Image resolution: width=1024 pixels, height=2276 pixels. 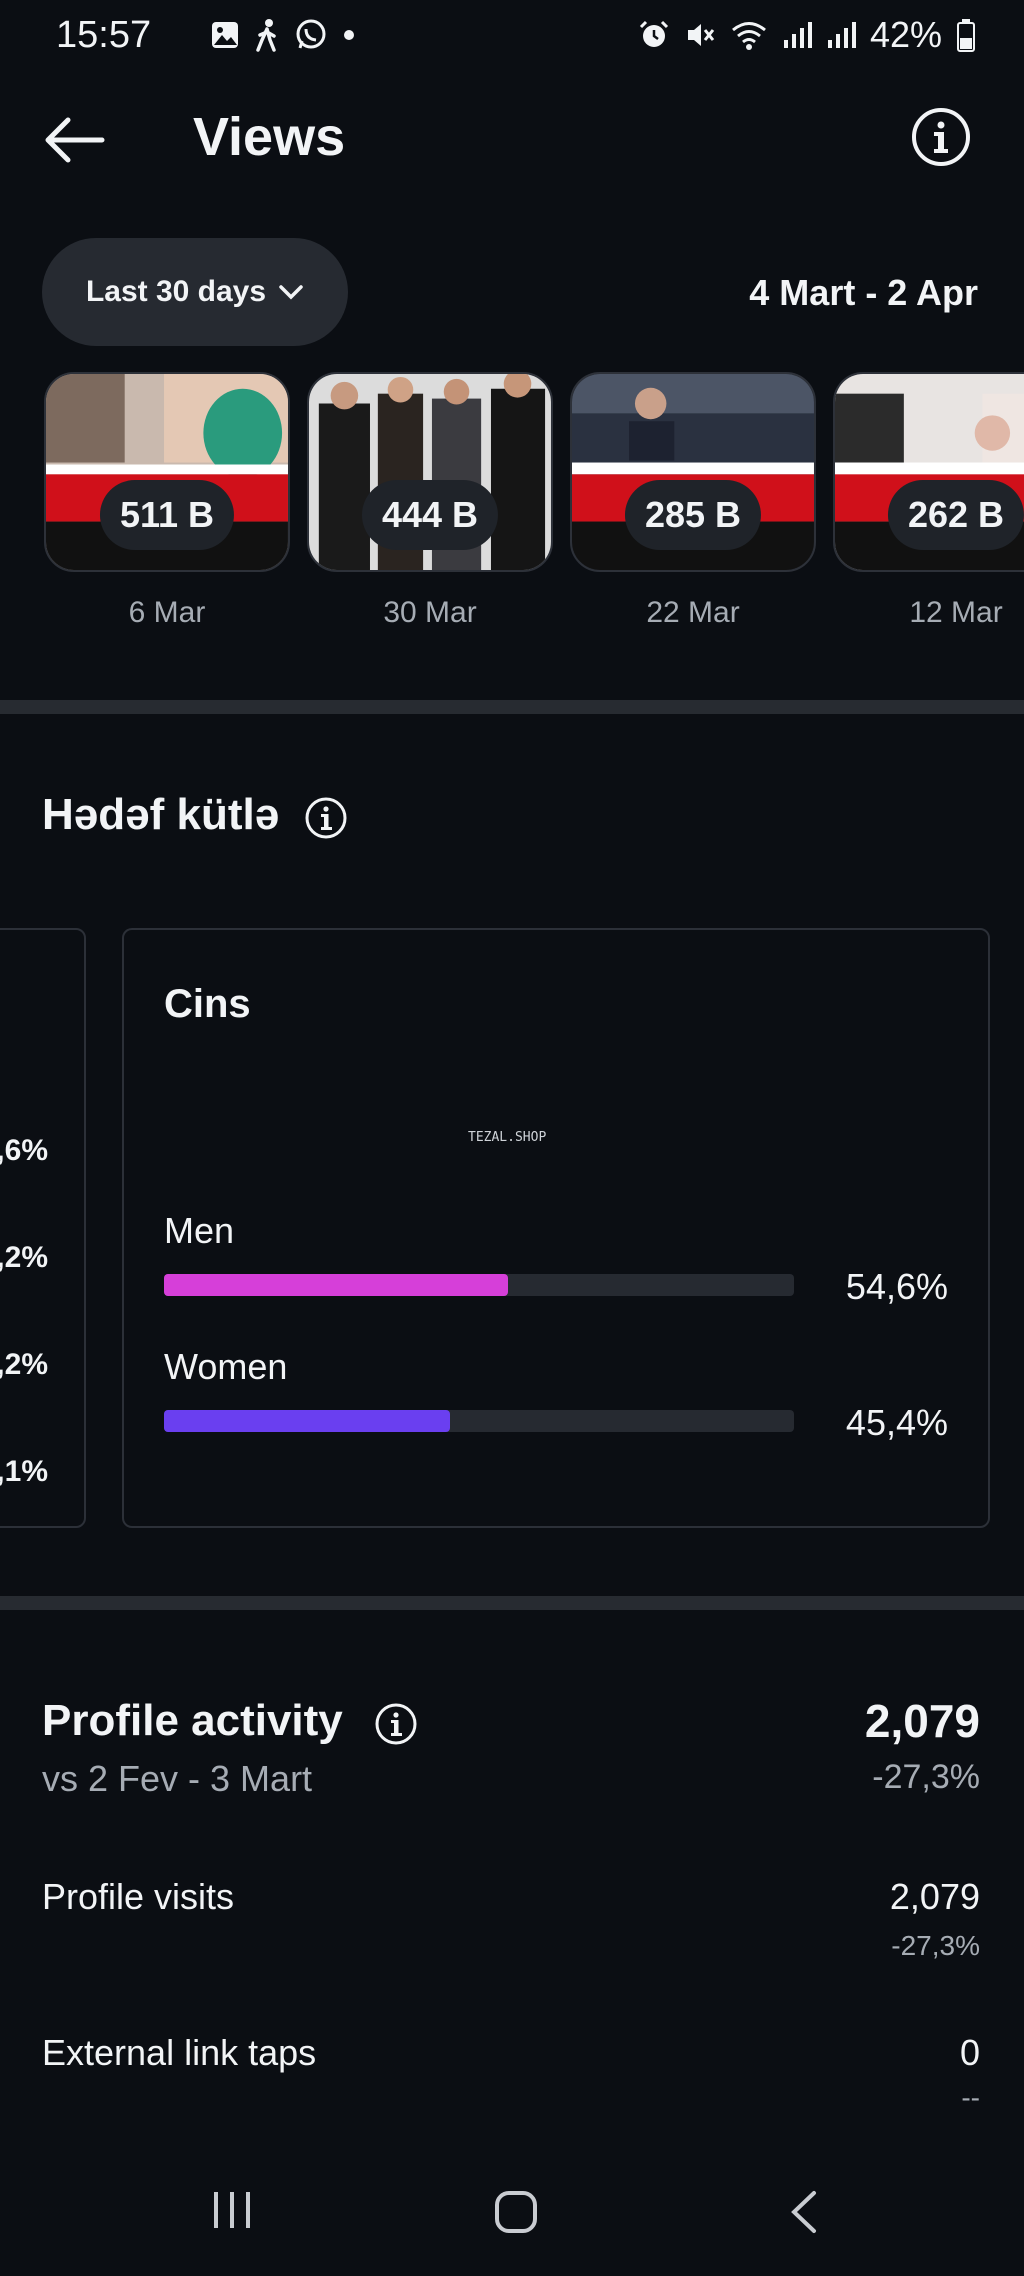 I want to click on gender-percent-women: 45,4%, so click(x=896, y=1422).